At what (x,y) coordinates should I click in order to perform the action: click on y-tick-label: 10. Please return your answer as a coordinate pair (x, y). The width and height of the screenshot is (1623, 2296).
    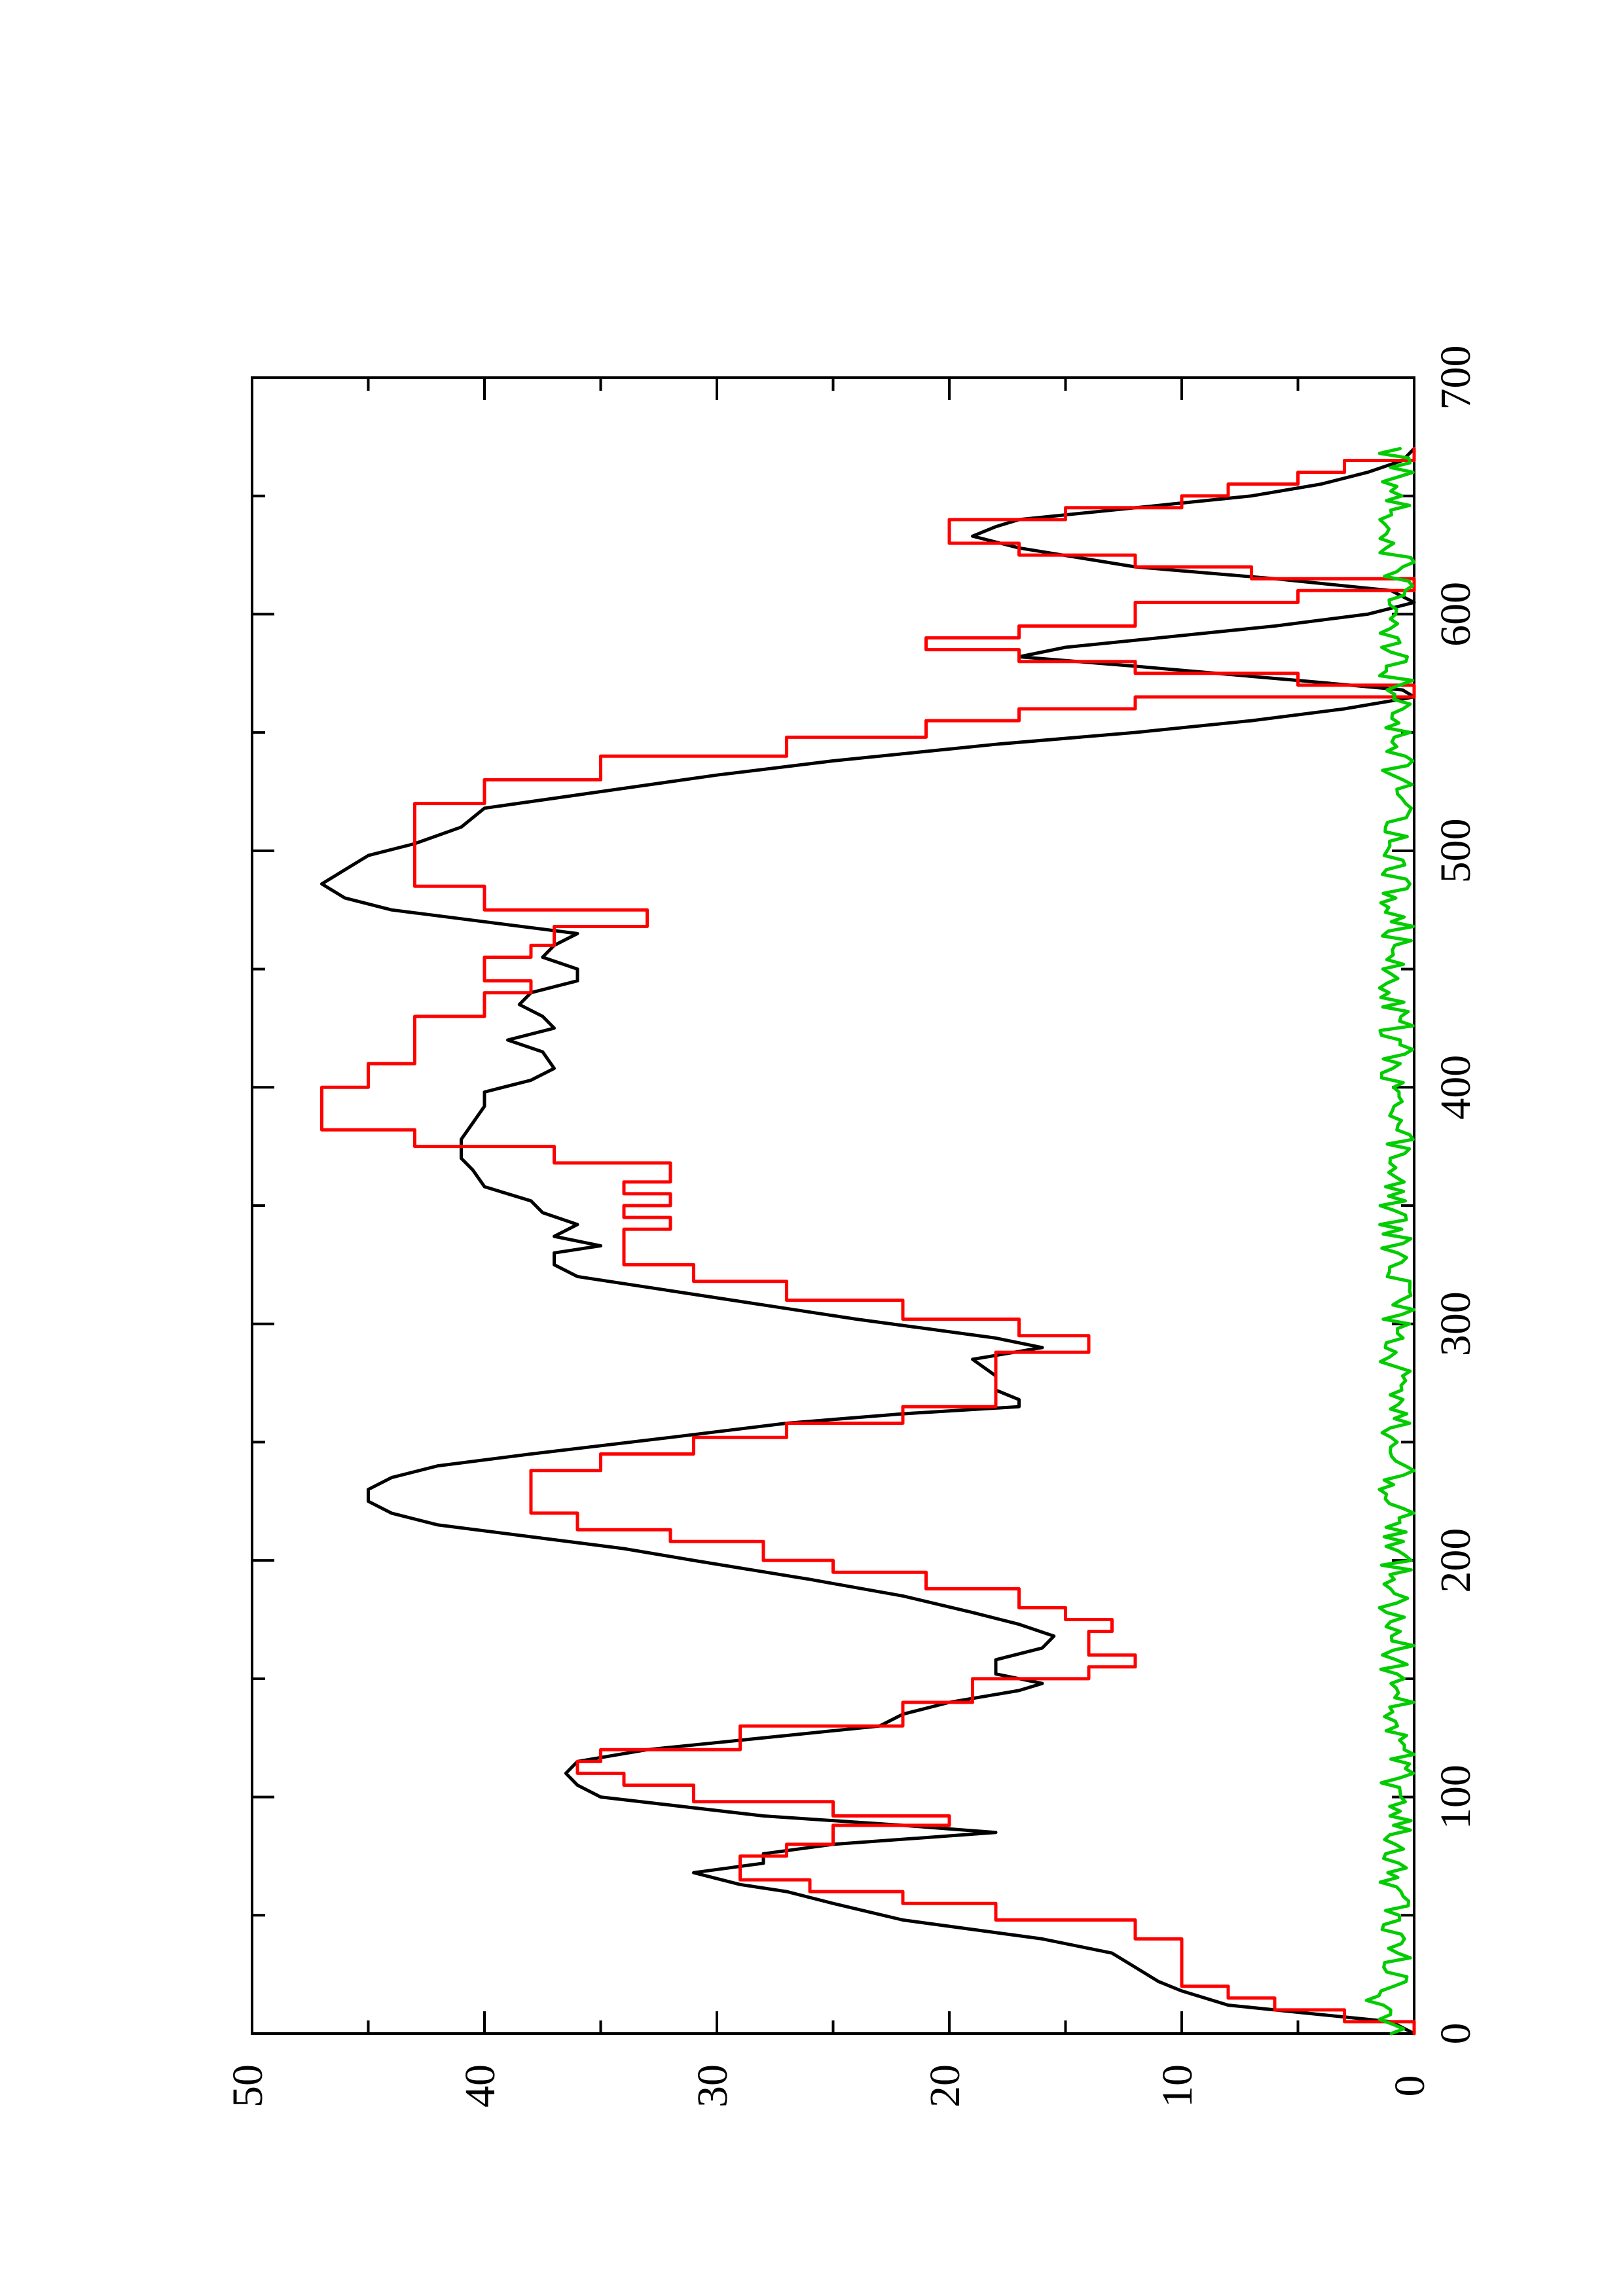
    Looking at the image, I should click on (1177, 2086).